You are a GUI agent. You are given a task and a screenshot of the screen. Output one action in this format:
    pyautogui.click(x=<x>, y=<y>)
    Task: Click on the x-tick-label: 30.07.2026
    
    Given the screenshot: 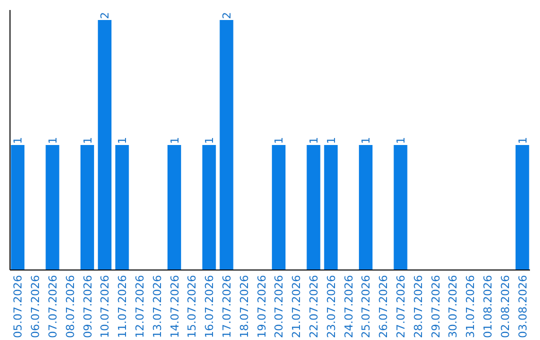 What is the action you would take?
    pyautogui.click(x=453, y=306)
    